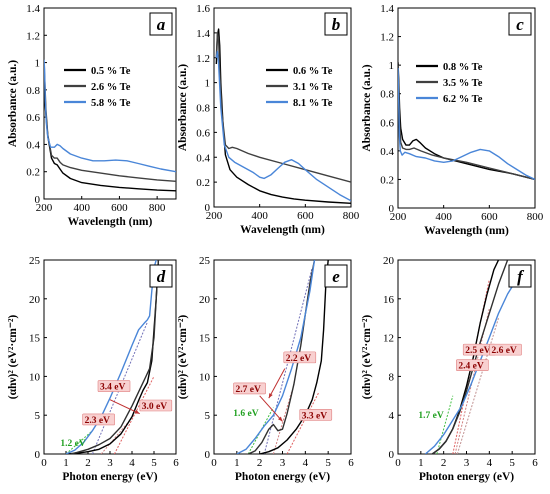 The width and height of the screenshot is (550, 494). Describe the element at coordinates (208, 416) in the screenshot. I see `y-tick-label: 5` at that location.